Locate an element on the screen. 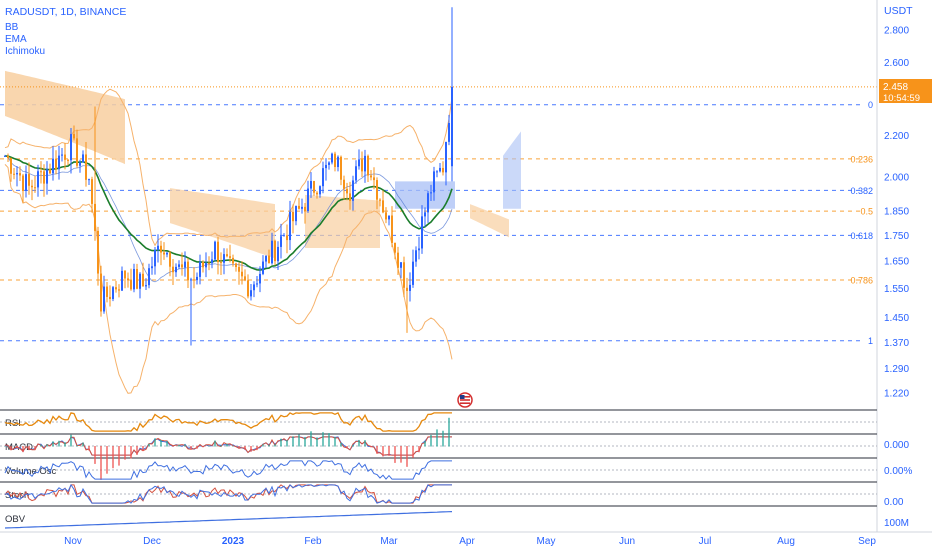 The image size is (932, 550). fib-level-label: 1 is located at coordinates (870, 341).